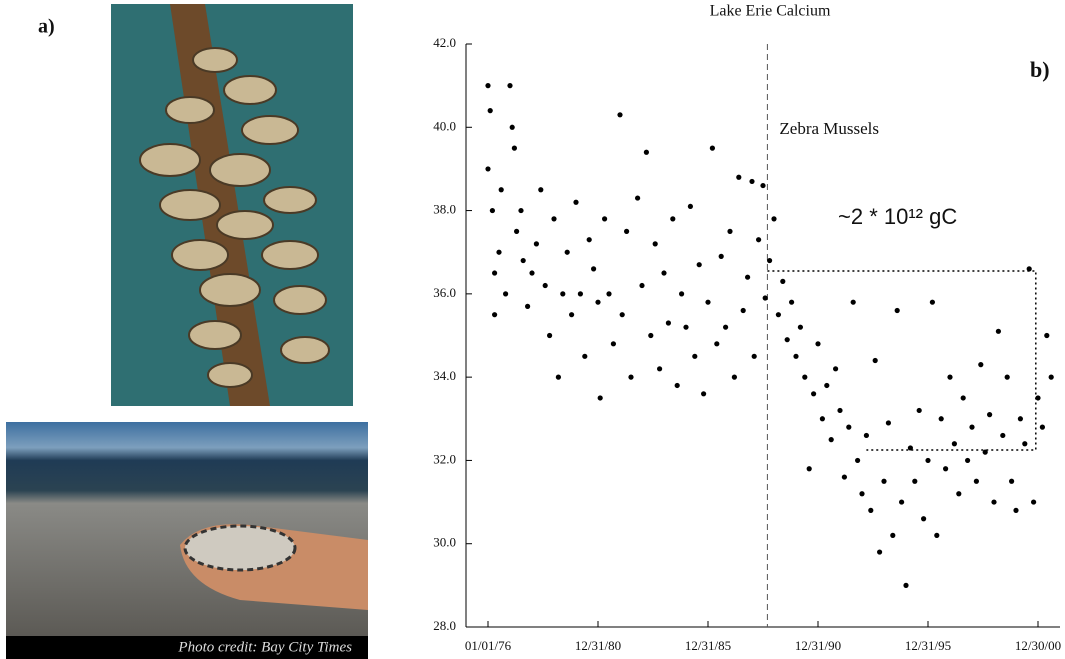 Image resolution: width=1065 pixels, height=659 pixels. I want to click on photo-beach, so click(187, 540).